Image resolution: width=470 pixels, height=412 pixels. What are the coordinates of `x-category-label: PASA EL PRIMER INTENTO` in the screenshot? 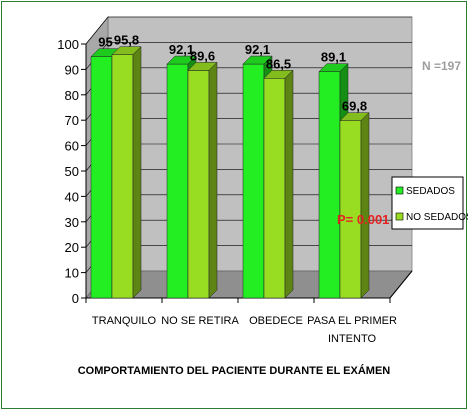 It's located at (352, 330).